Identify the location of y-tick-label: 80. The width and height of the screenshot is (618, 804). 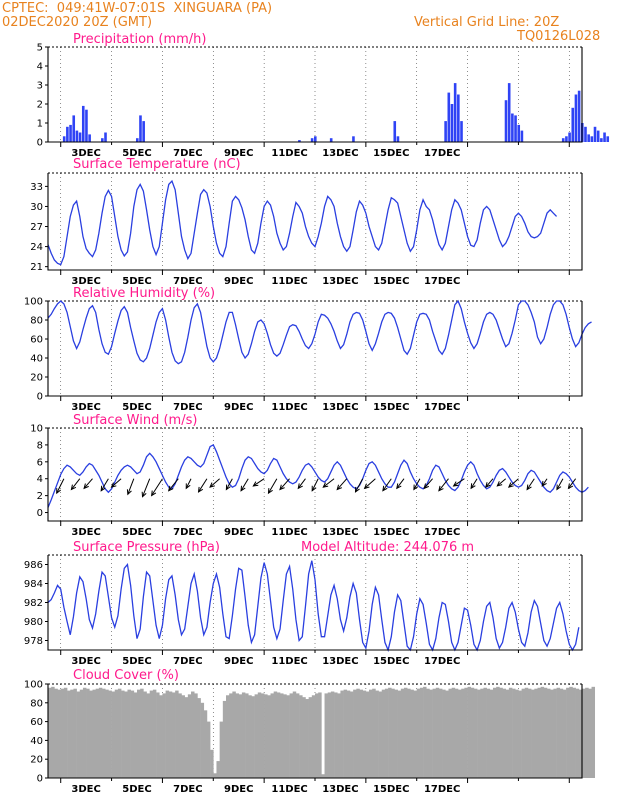
(36, 703).